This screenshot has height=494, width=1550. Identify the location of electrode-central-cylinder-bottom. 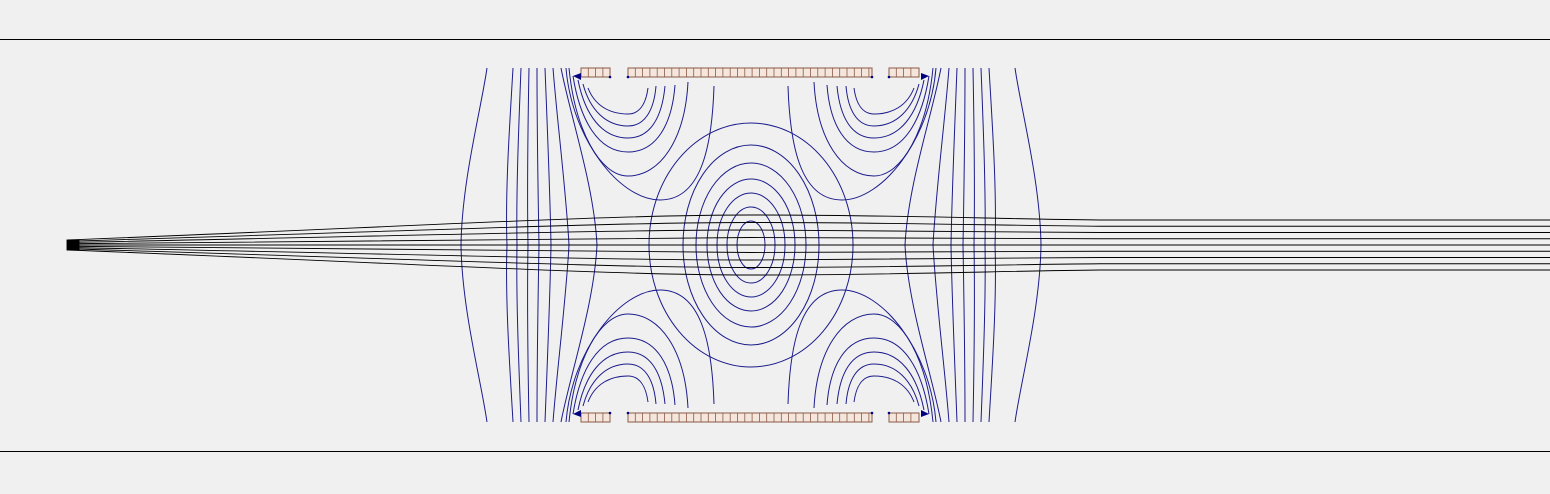
(750, 417).